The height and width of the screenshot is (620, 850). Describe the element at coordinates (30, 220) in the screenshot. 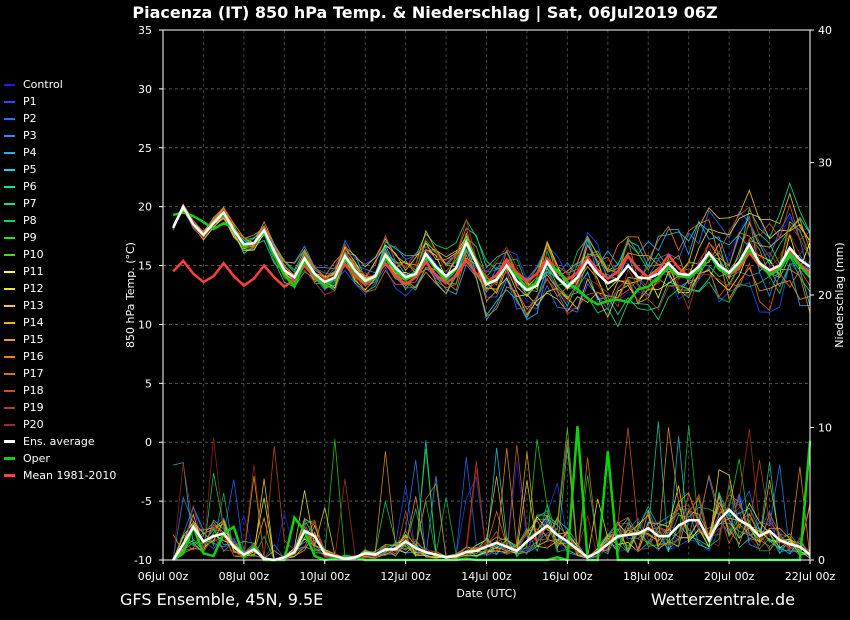

I see `legend-label: P8` at that location.